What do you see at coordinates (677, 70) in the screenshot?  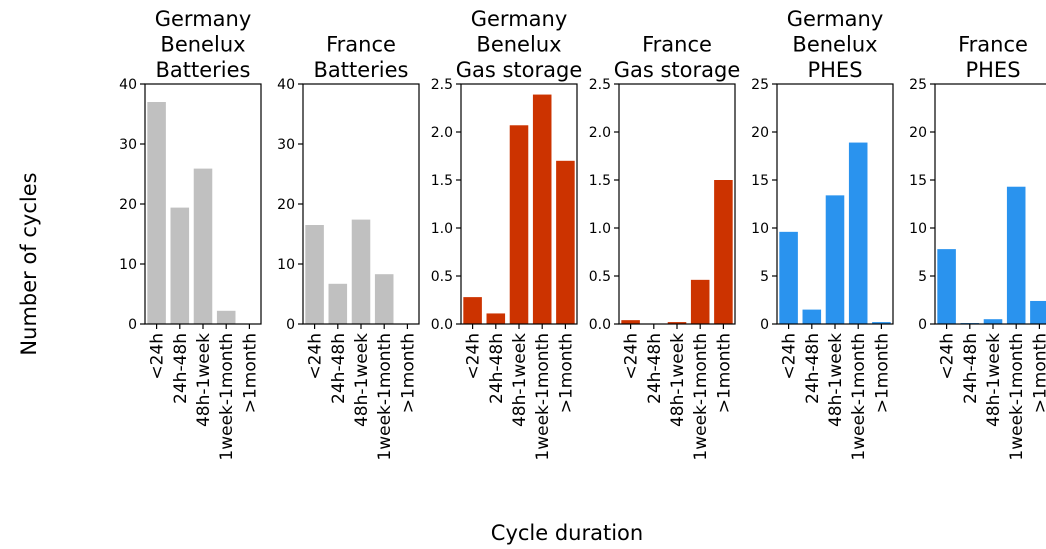 I see `chart-title: Gas storage` at bounding box center [677, 70].